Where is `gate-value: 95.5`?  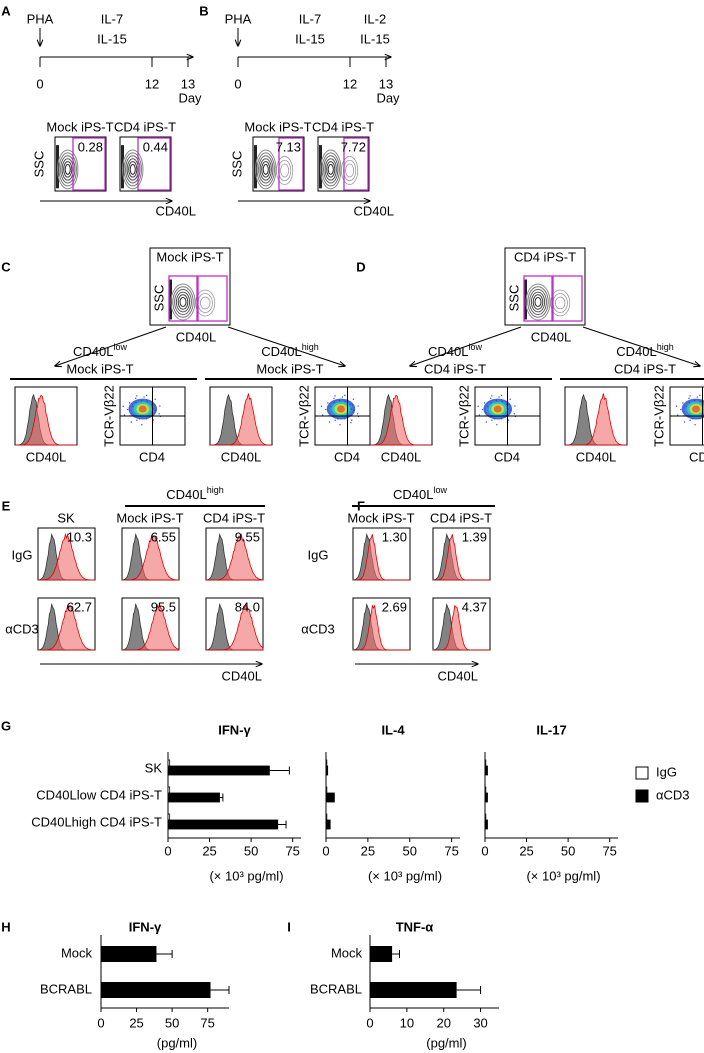 gate-value: 95.5 is located at coordinates (163, 606).